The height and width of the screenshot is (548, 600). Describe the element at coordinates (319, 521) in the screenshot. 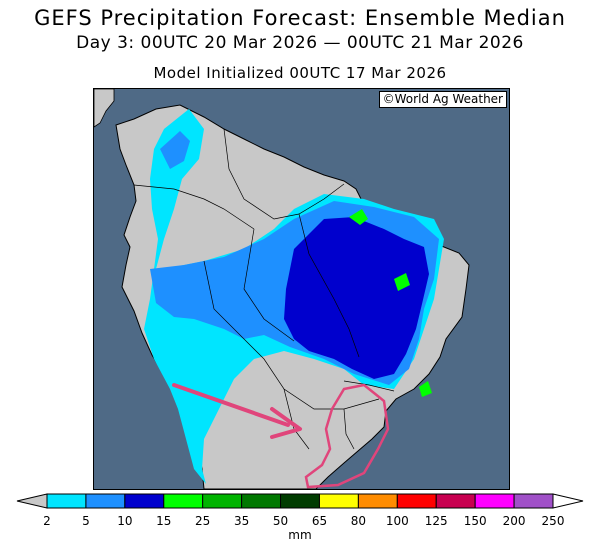

I see `colorbar-tick-label: 65` at that location.